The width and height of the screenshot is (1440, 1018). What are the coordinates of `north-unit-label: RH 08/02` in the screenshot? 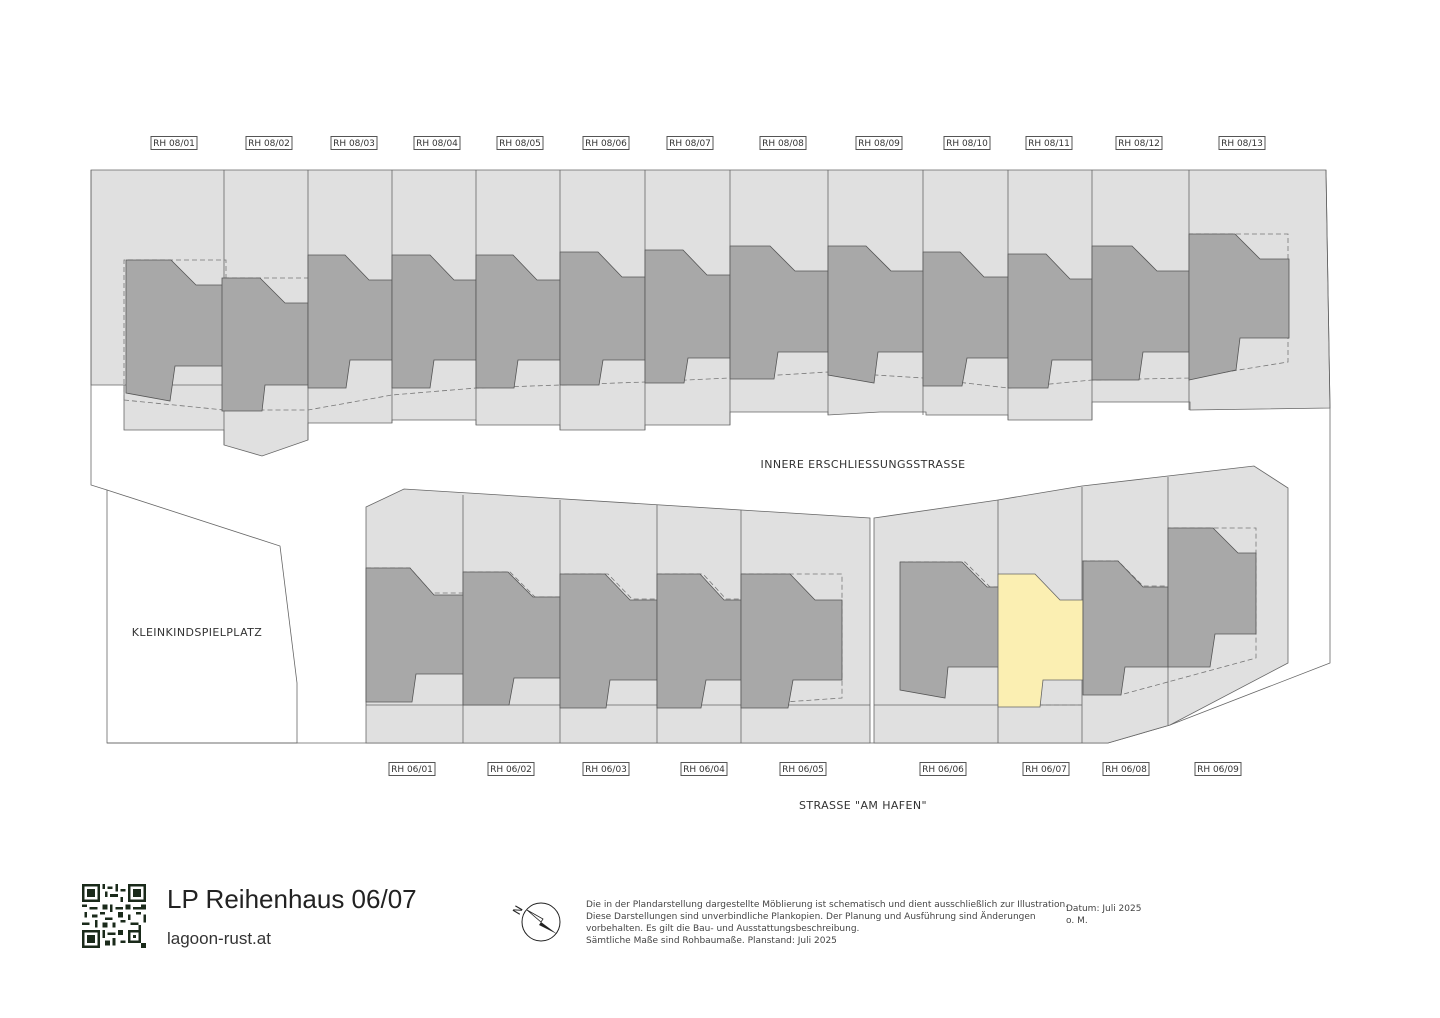 It's located at (269, 144).